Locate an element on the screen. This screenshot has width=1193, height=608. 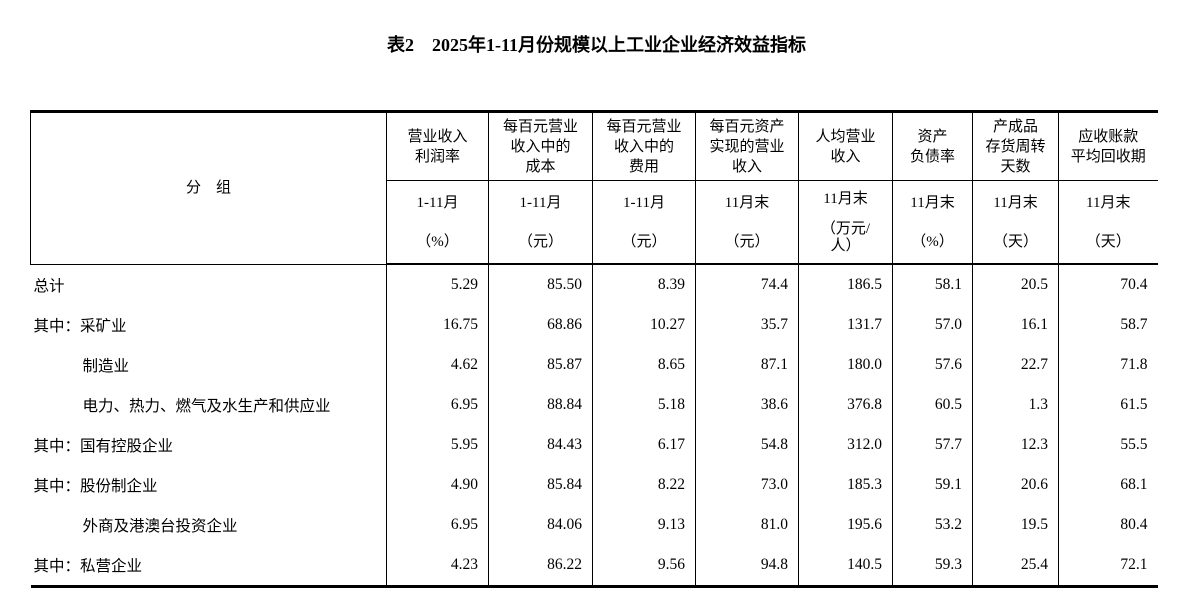
cell-value: 8.22 is located at coordinates (644, 485).